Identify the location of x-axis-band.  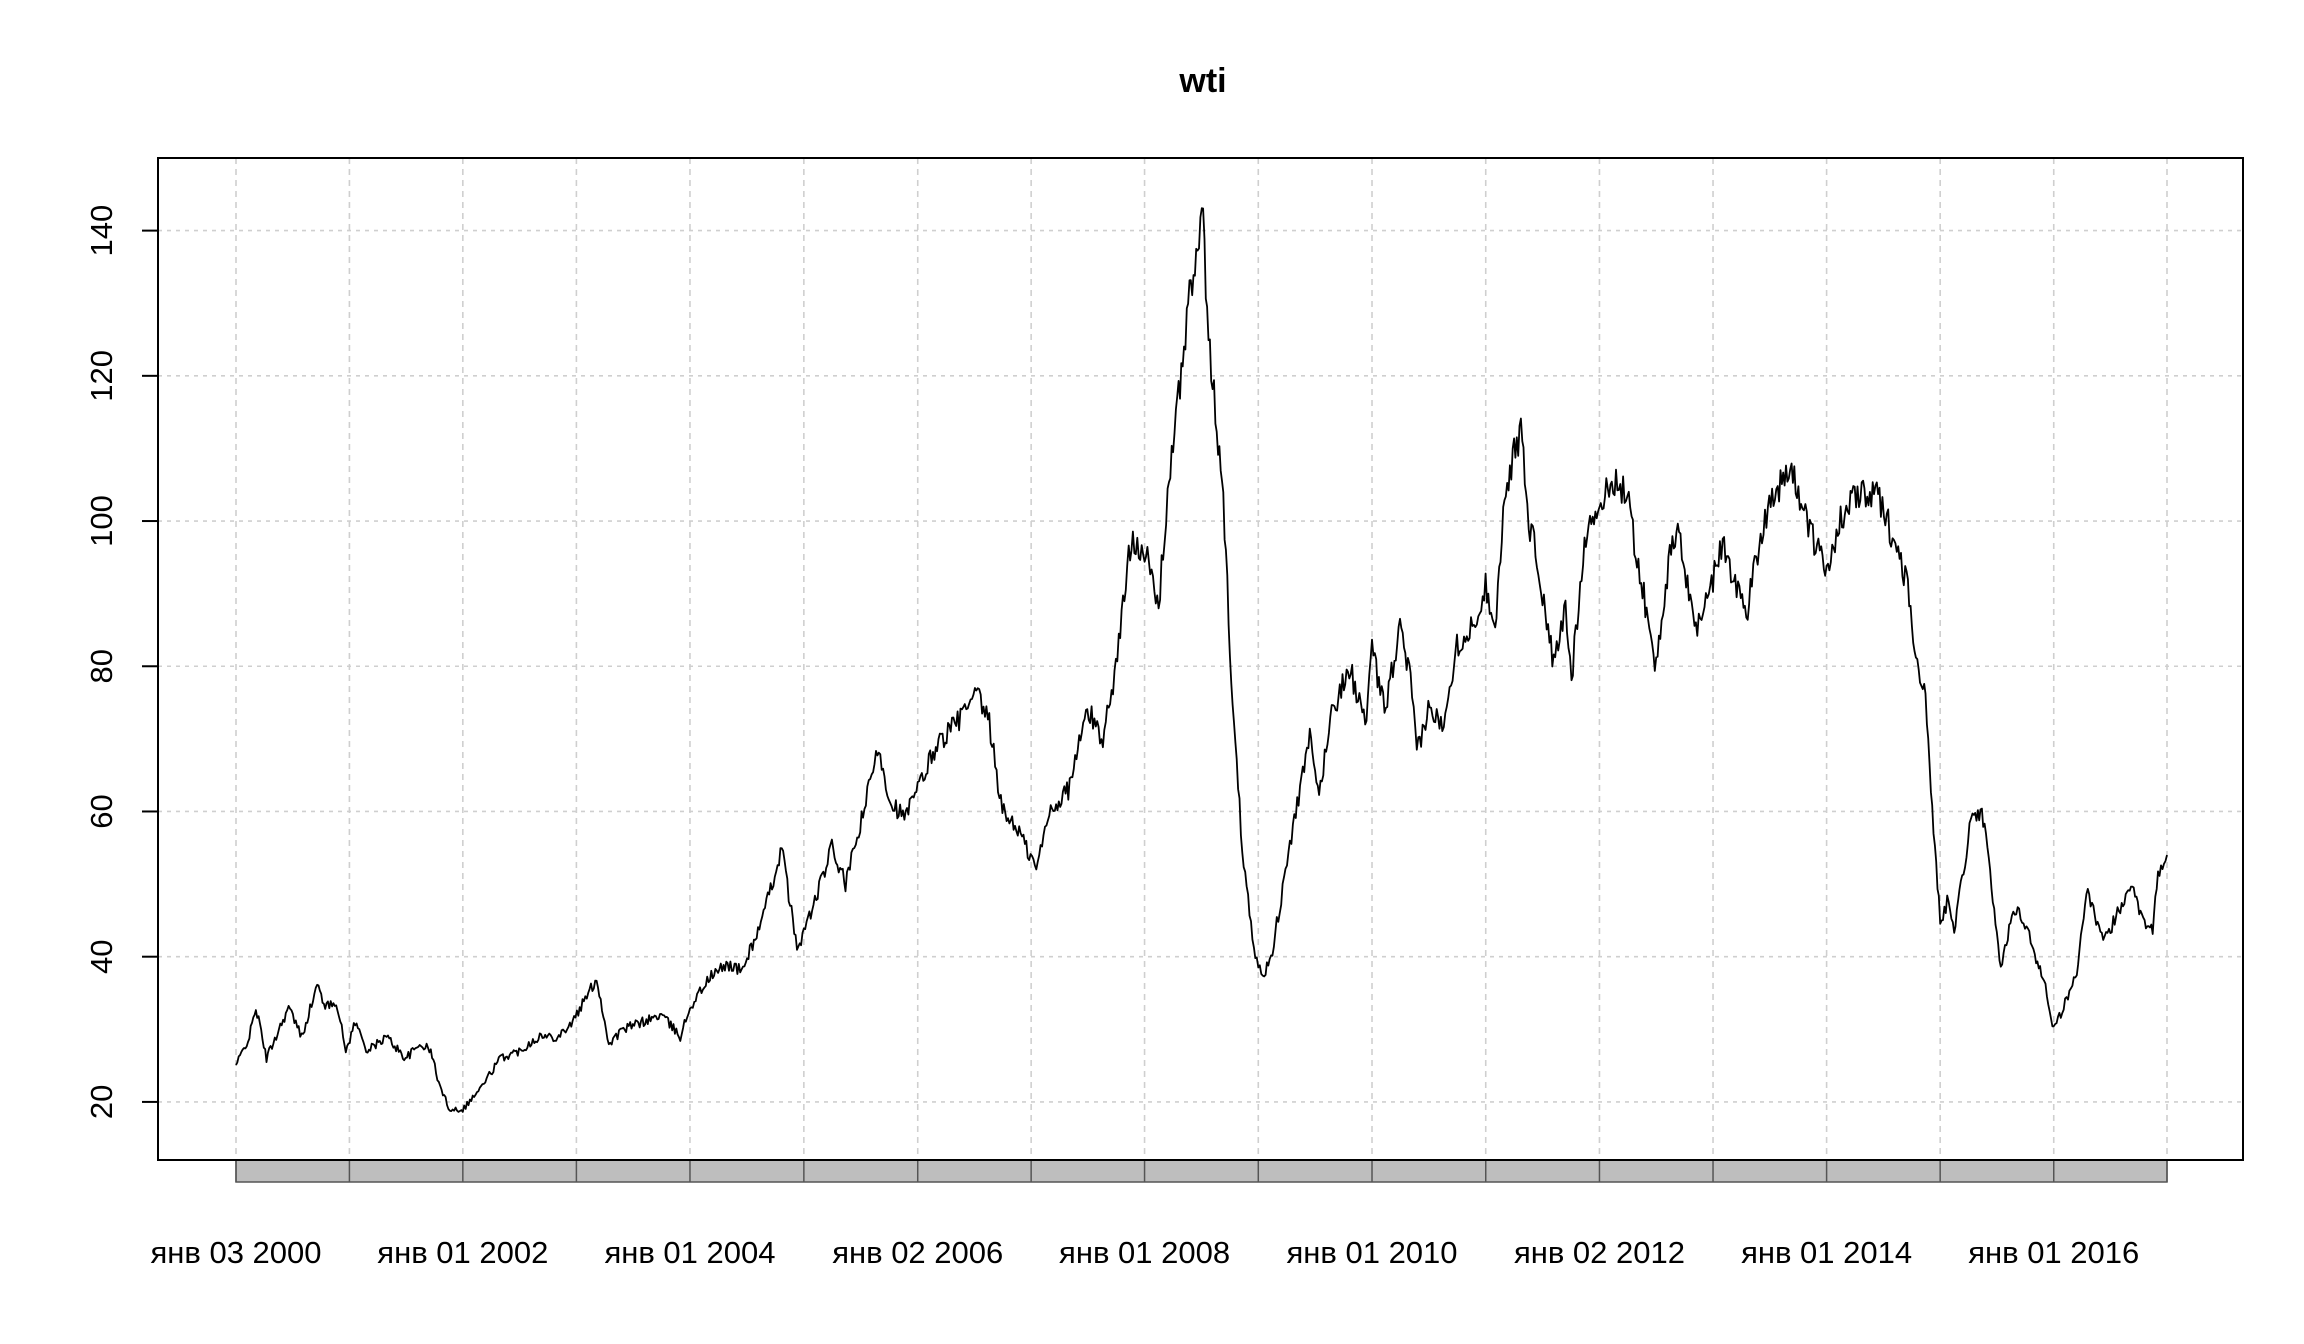
(1201, 1171).